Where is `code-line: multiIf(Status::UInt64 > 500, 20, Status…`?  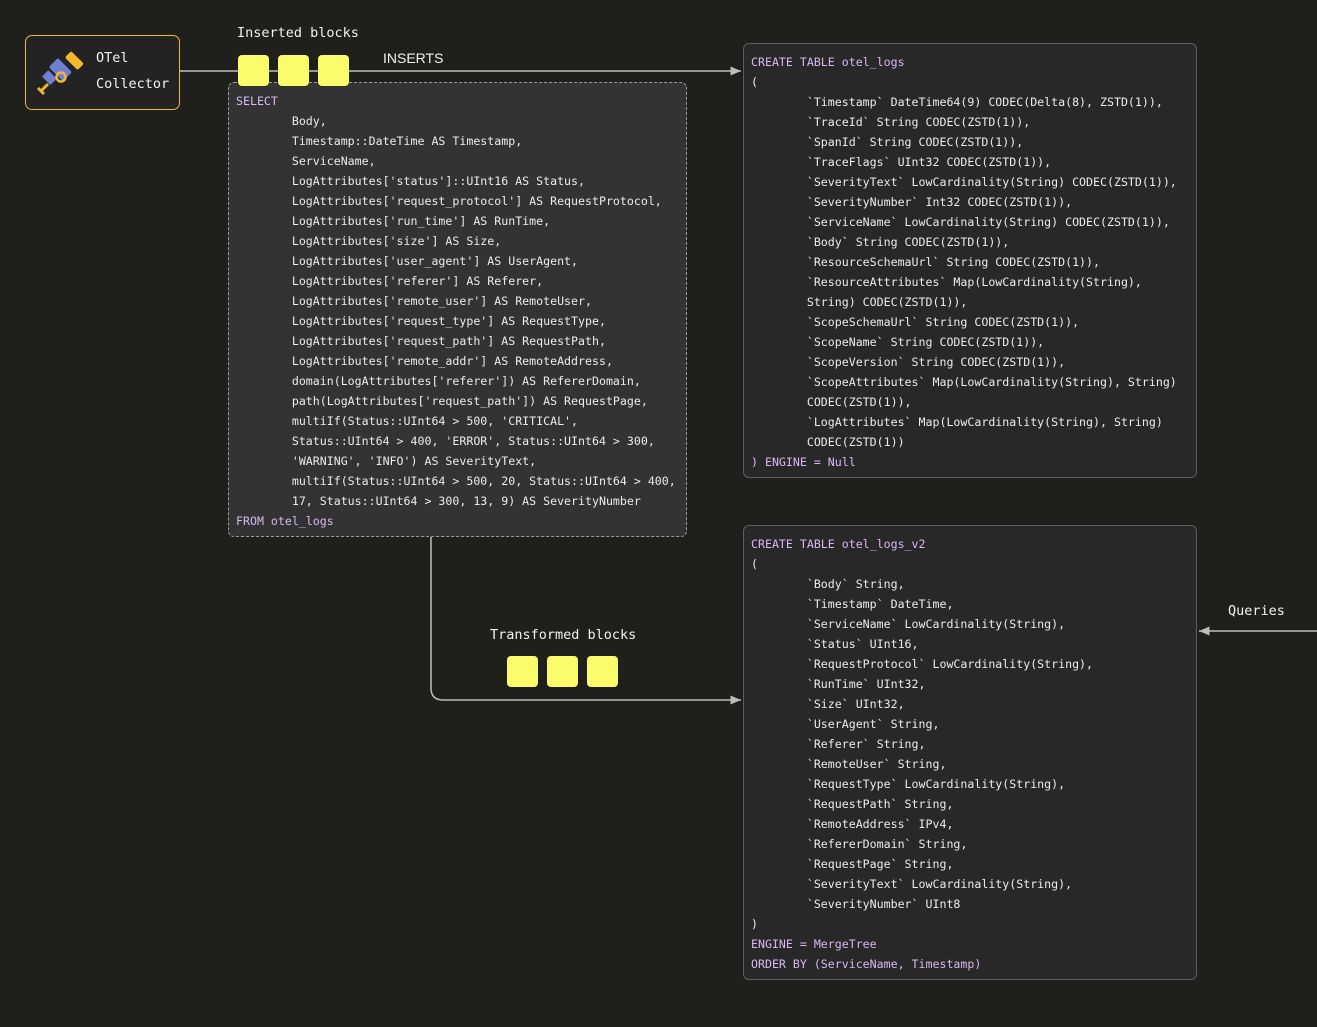
code-line: multiIf(Status::UInt64 > 500, 20, Status… is located at coordinates (456, 481).